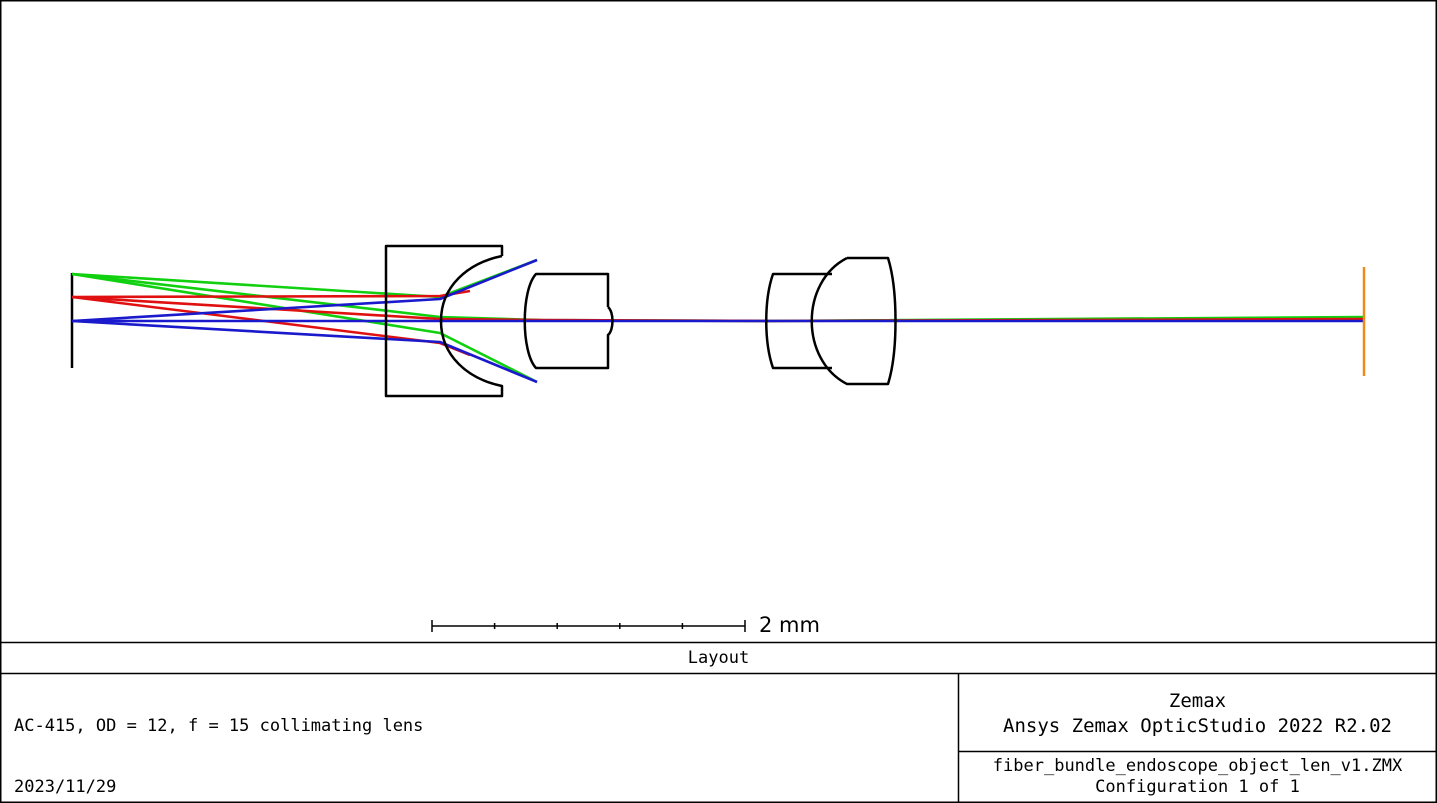 This screenshot has width=1437, height=803. I want to click on lens-date: 2023/11/29, so click(65, 786).